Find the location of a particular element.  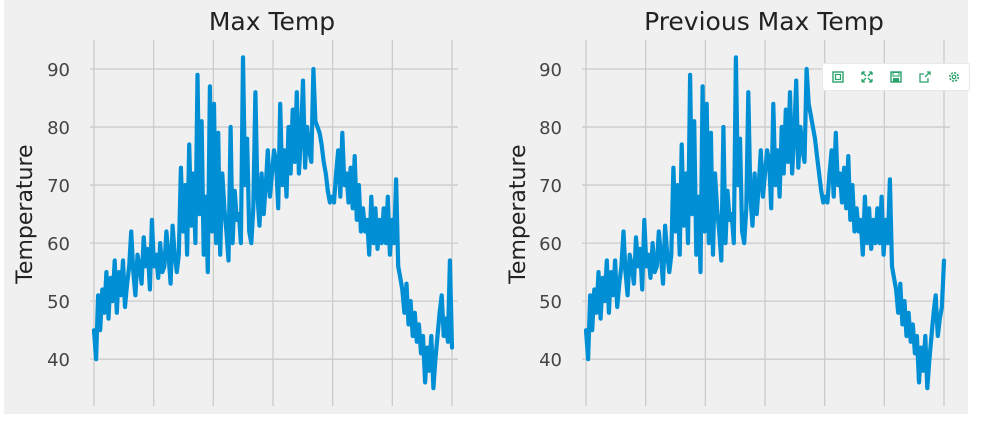

save-icon is located at coordinates (896, 77).